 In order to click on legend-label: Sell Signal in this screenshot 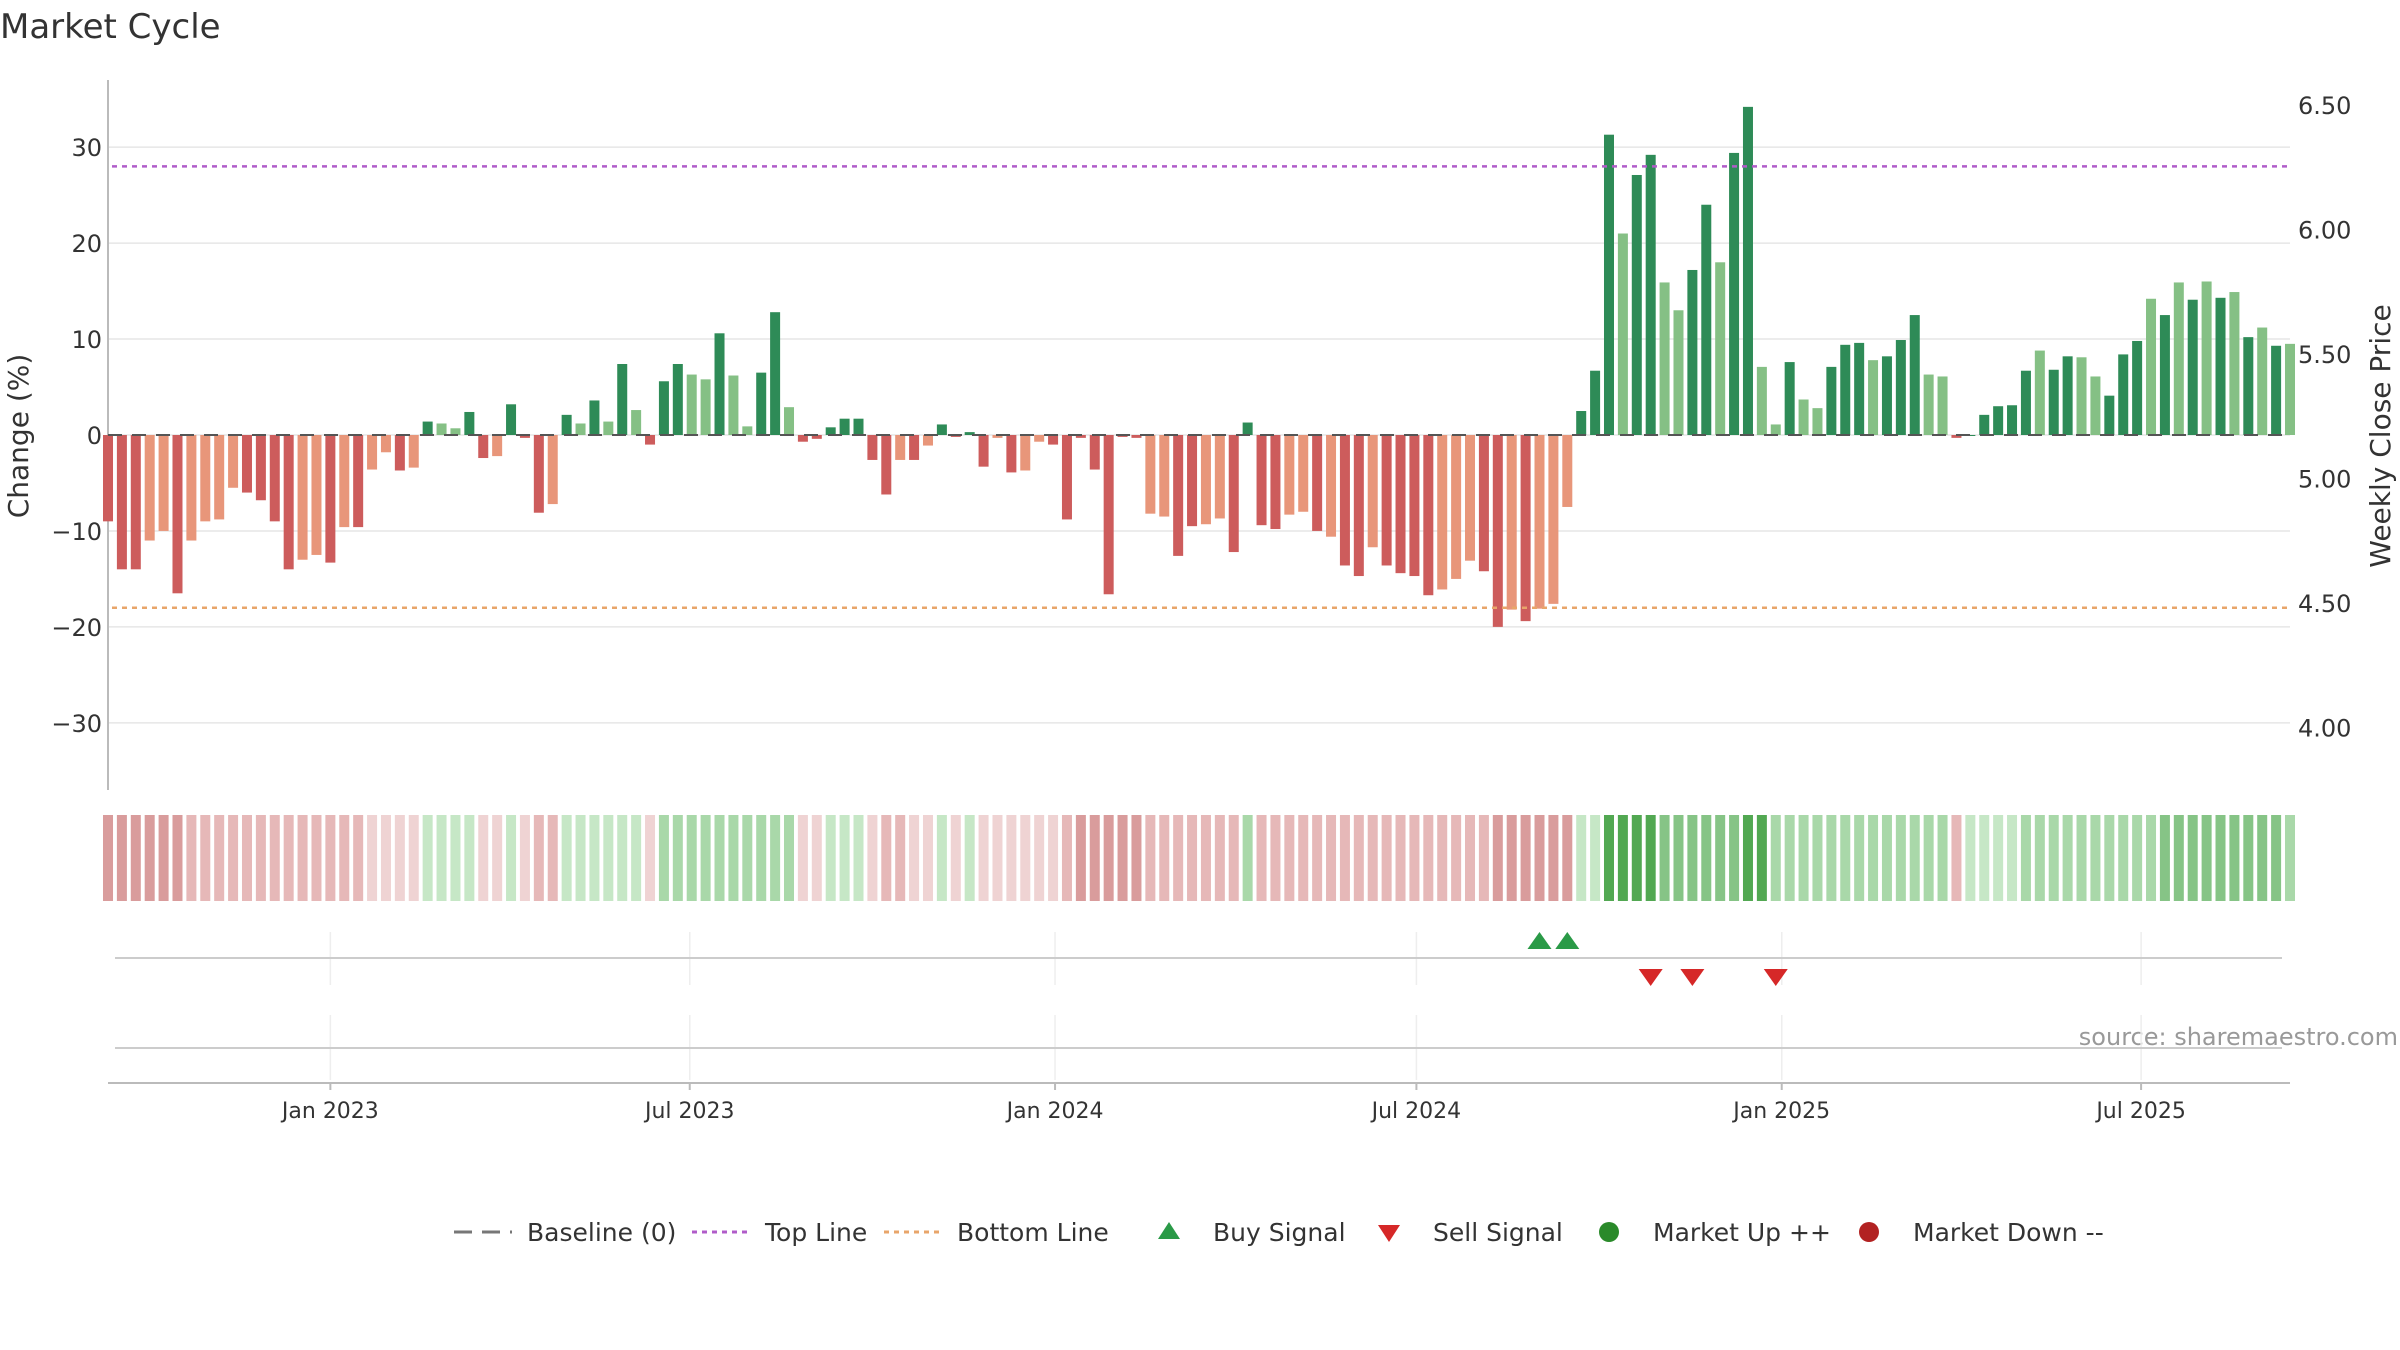, I will do `click(1498, 1232)`.